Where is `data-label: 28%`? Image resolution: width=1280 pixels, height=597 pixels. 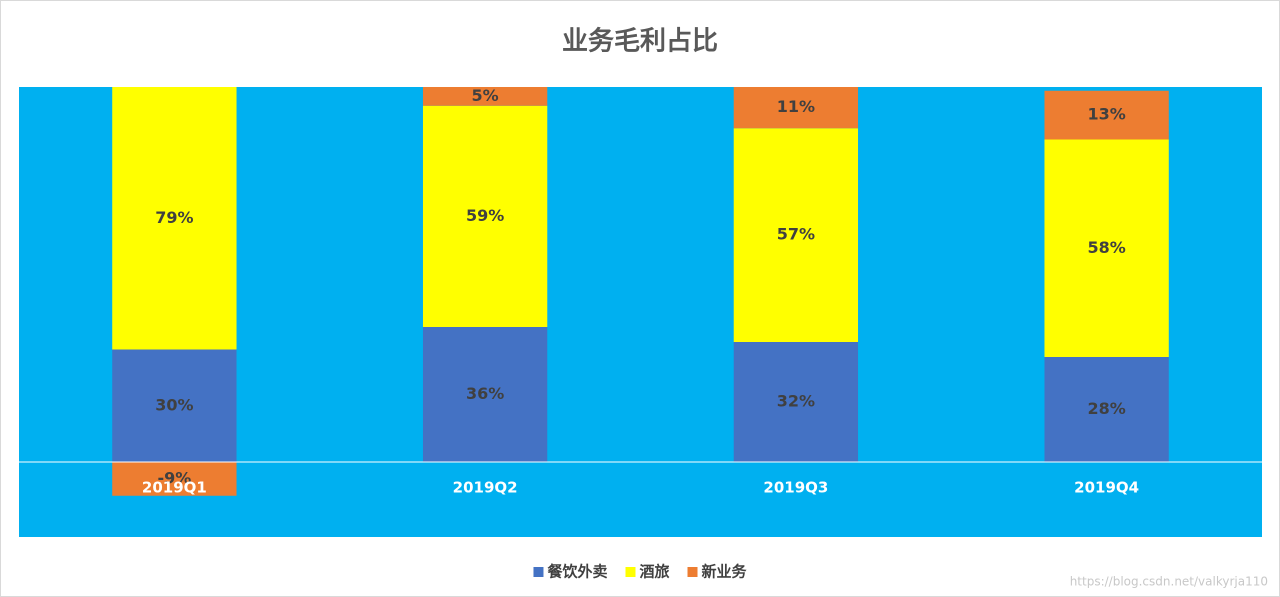
data-label: 28% is located at coordinates (1106, 408).